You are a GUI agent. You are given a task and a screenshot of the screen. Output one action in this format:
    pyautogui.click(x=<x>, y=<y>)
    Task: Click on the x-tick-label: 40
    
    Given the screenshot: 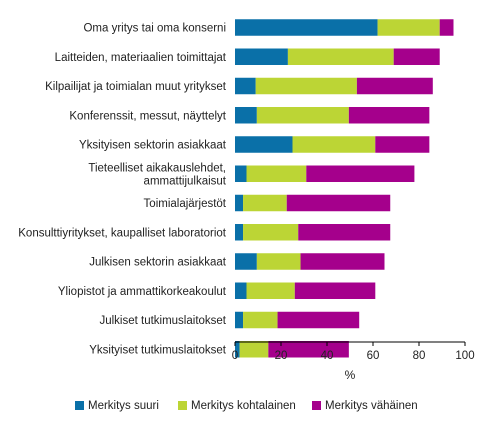 What is the action you would take?
    pyautogui.click(x=327, y=356)
    